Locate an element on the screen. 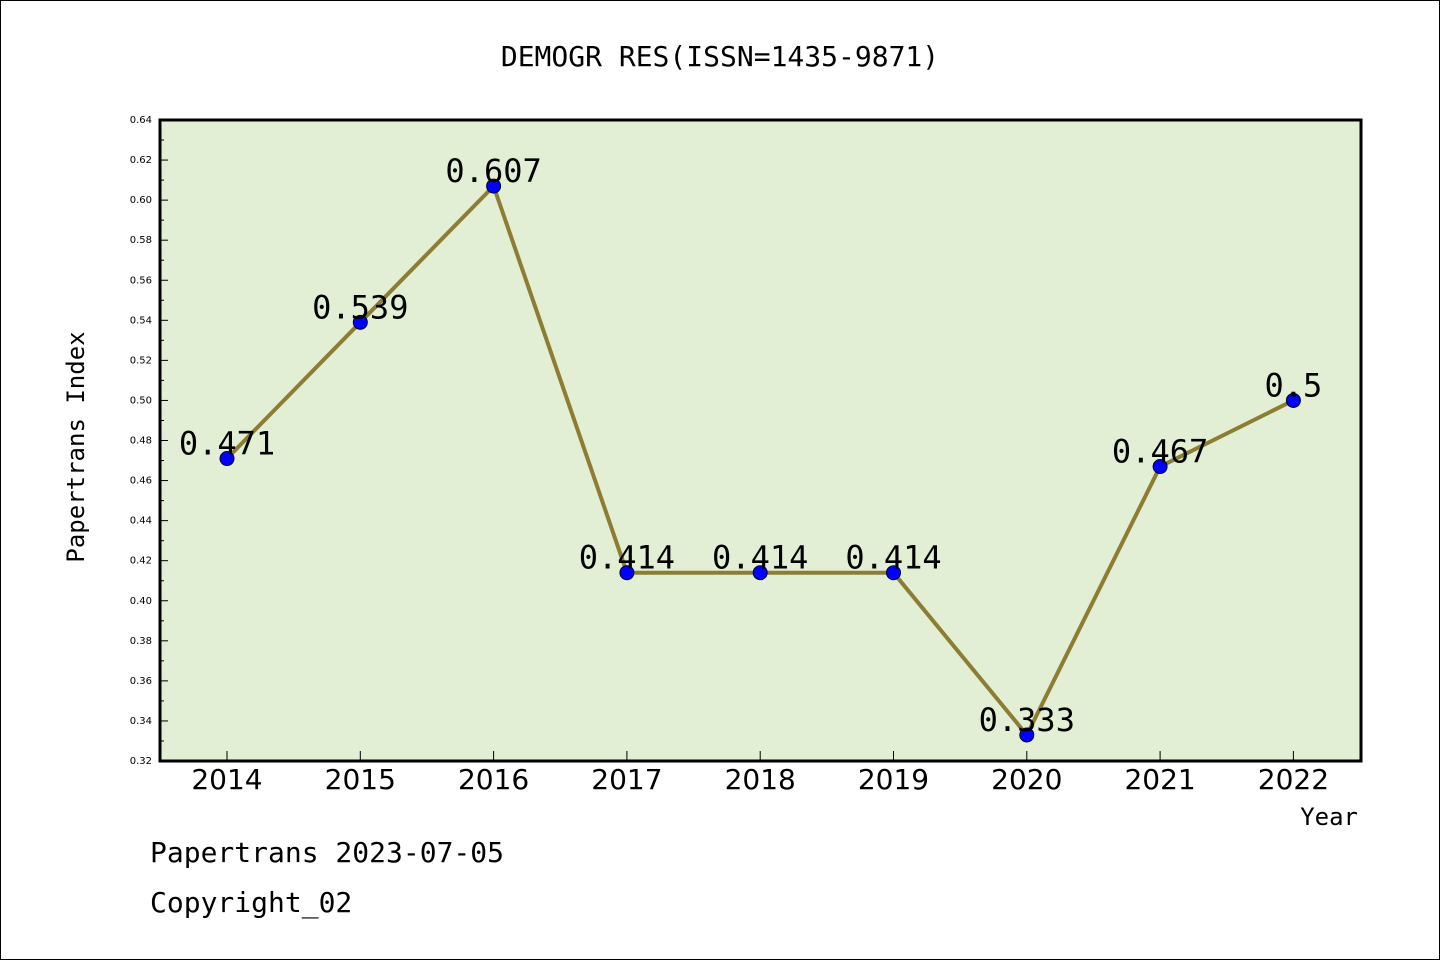 Image resolution: width=1440 pixels, height=960 pixels. y-tick-label: 0.52 is located at coordinates (141, 360).